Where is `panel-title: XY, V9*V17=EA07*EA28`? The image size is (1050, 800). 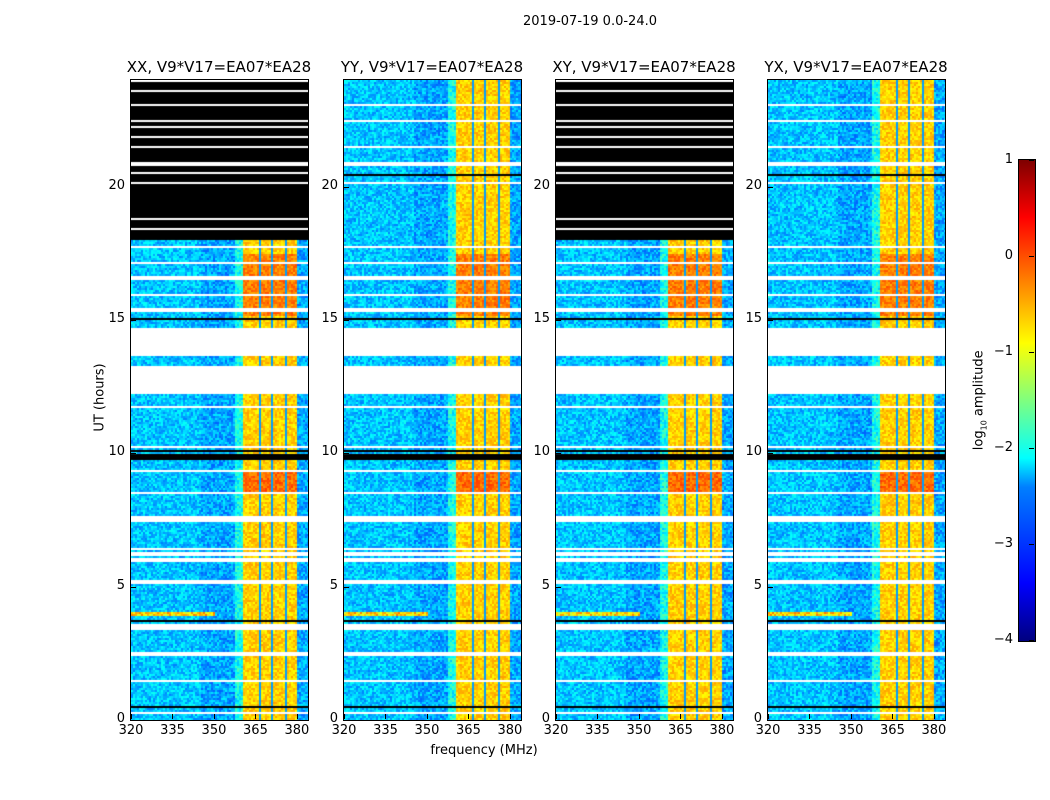
panel-title: XY, V9*V17=EA07*EA28 is located at coordinates (644, 67).